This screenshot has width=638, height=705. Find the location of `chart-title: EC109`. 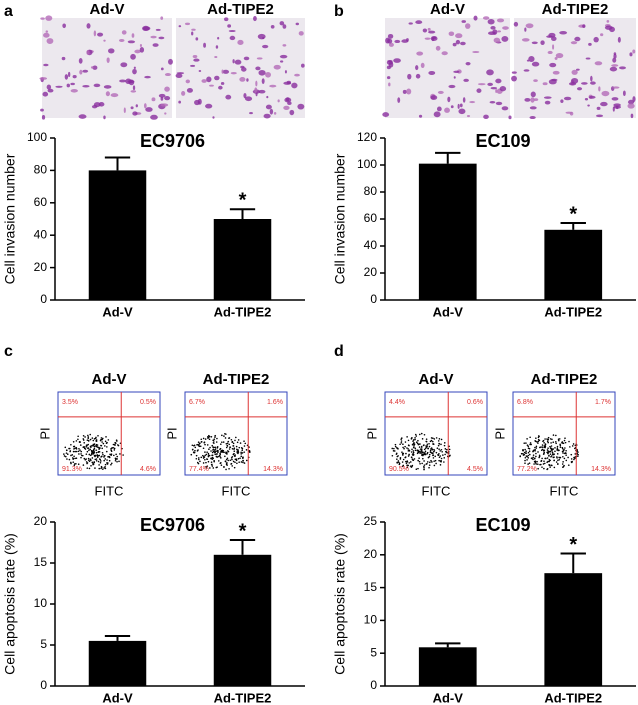

chart-title: EC109 is located at coordinates (502, 141).